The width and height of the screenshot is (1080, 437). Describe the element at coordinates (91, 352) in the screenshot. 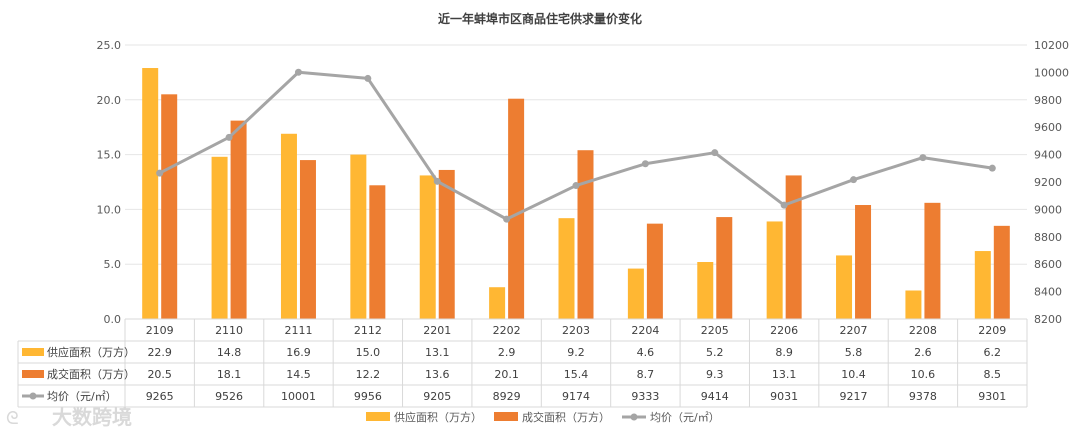

I see `table-row-header: 供应面积（万方）` at that location.